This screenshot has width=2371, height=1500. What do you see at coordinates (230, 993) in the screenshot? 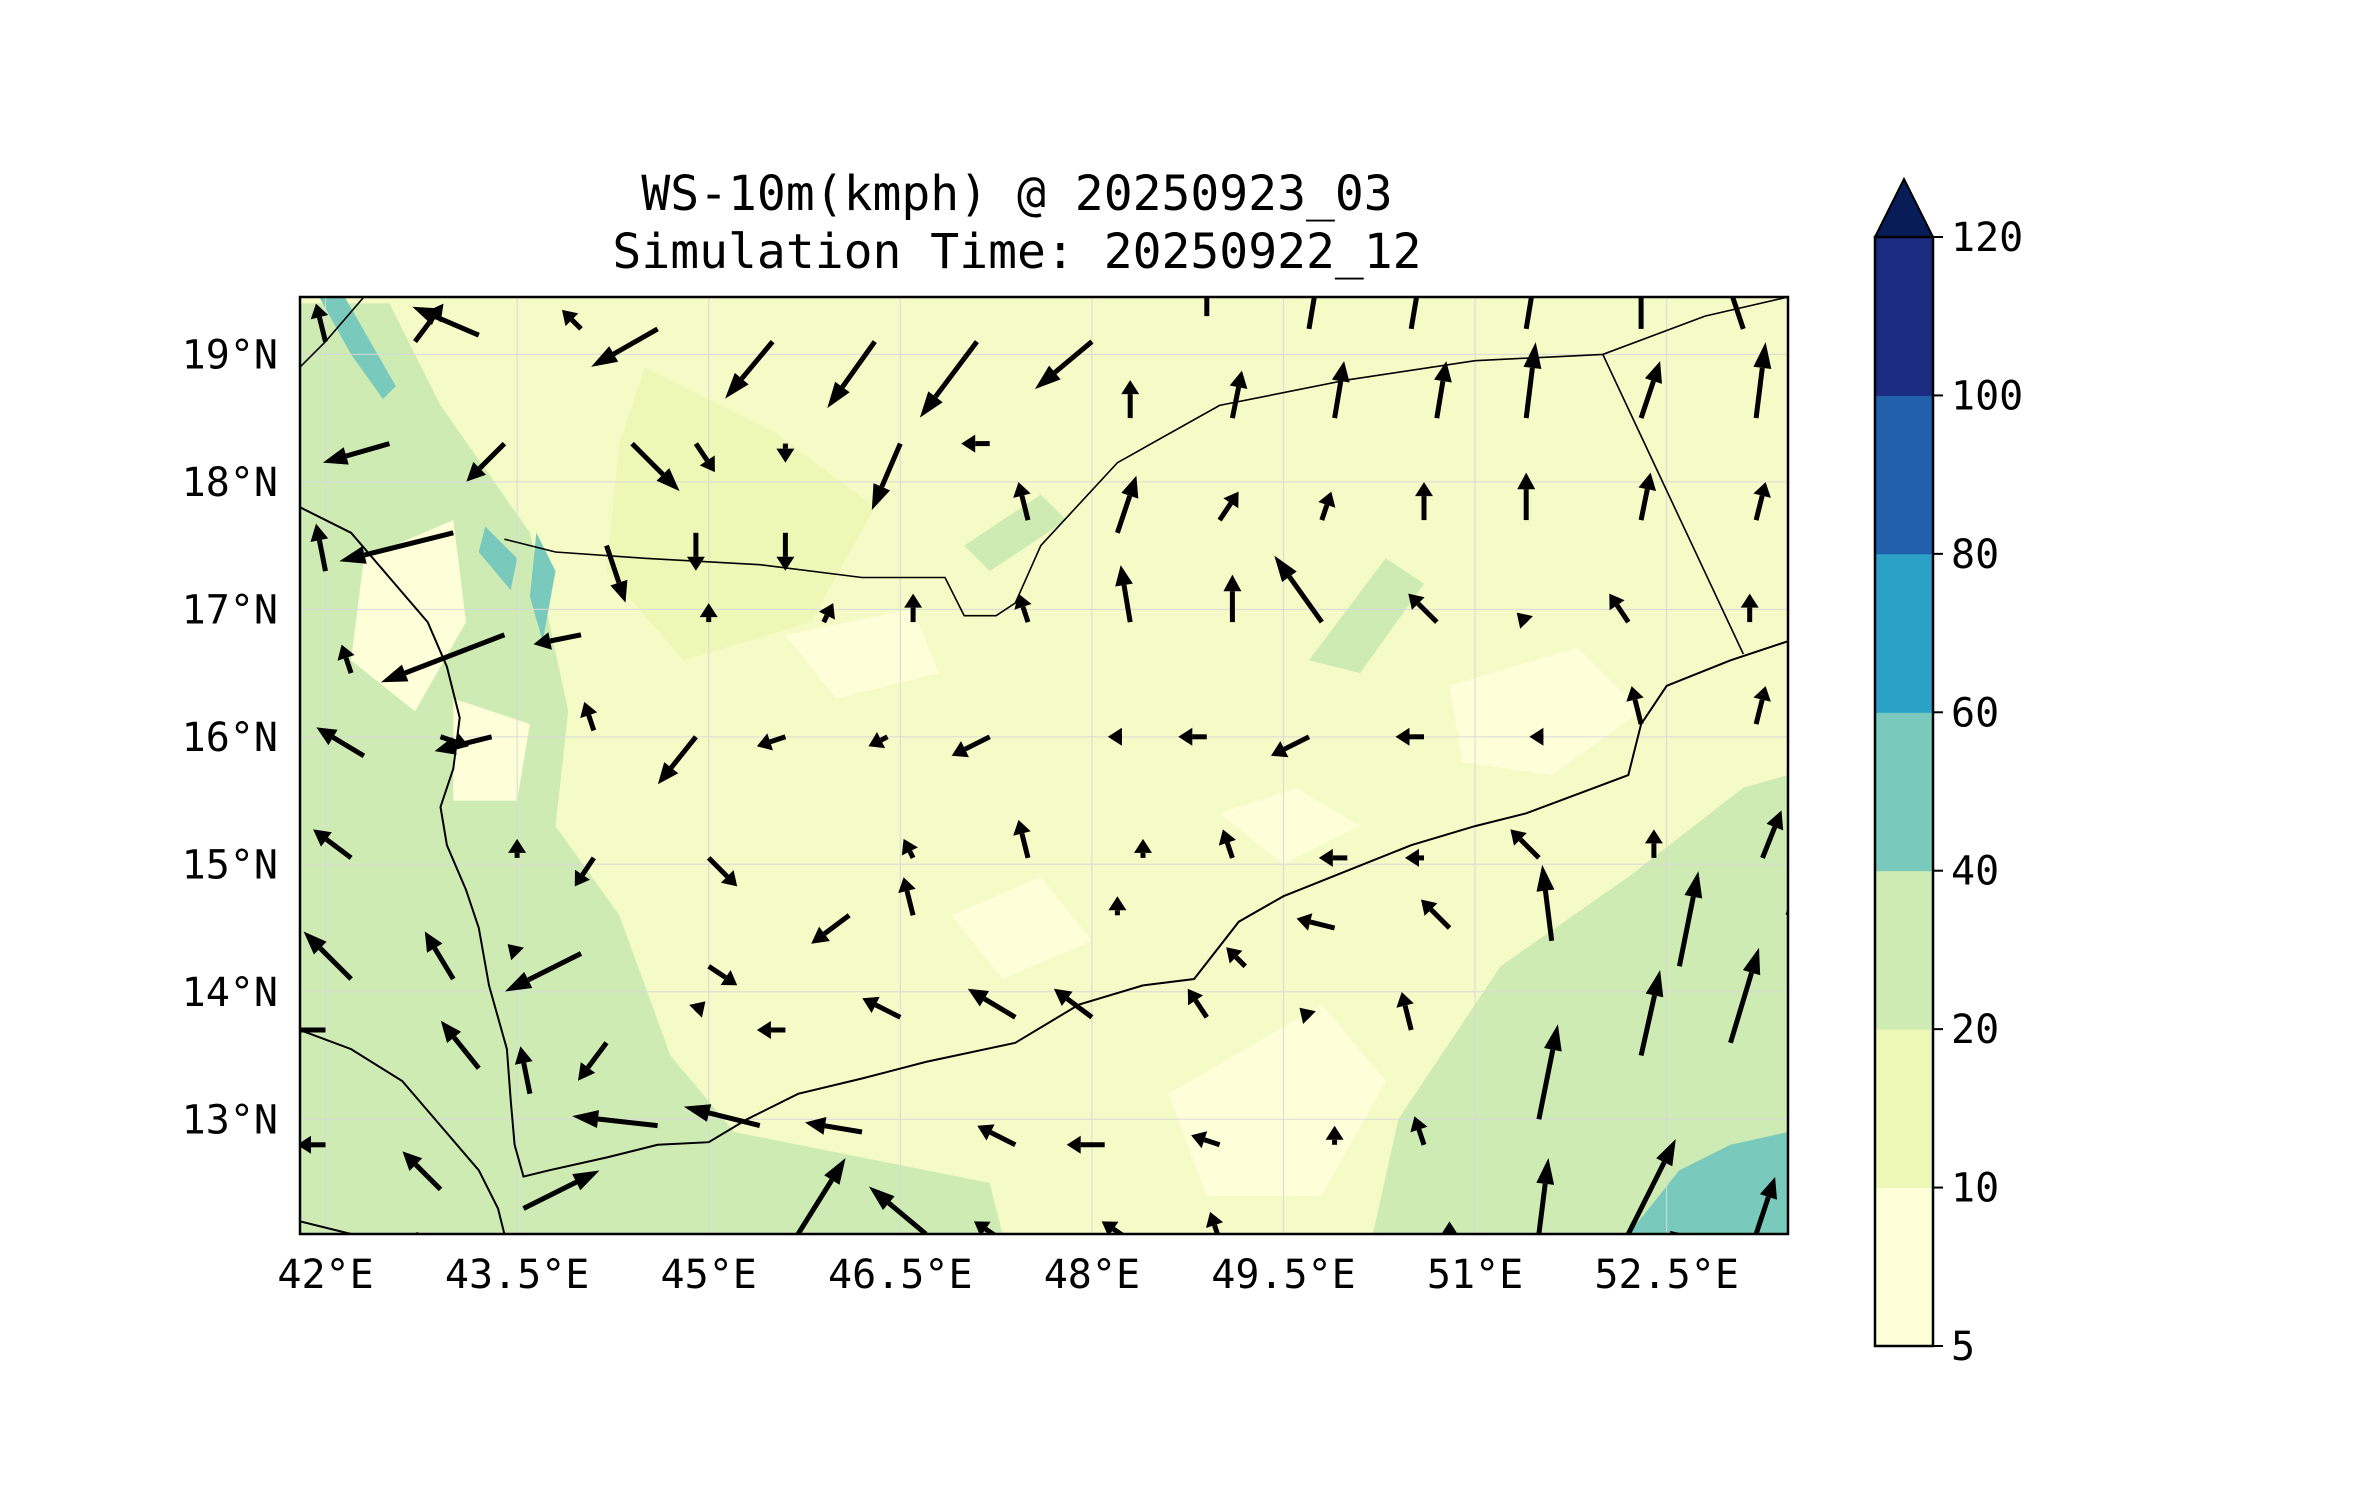
I see `y-tick-label: 14°N` at bounding box center [230, 993].